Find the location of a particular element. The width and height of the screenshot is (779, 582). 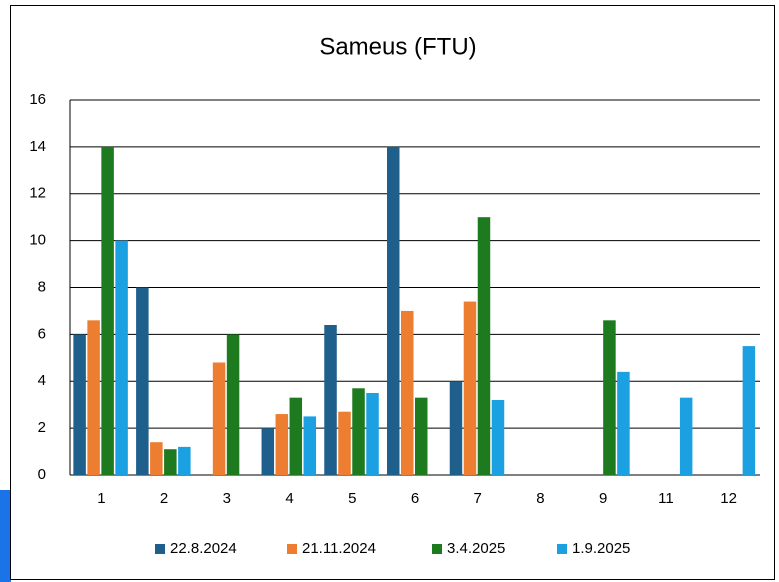

legend-label: 3.4.2025 is located at coordinates (476, 548).